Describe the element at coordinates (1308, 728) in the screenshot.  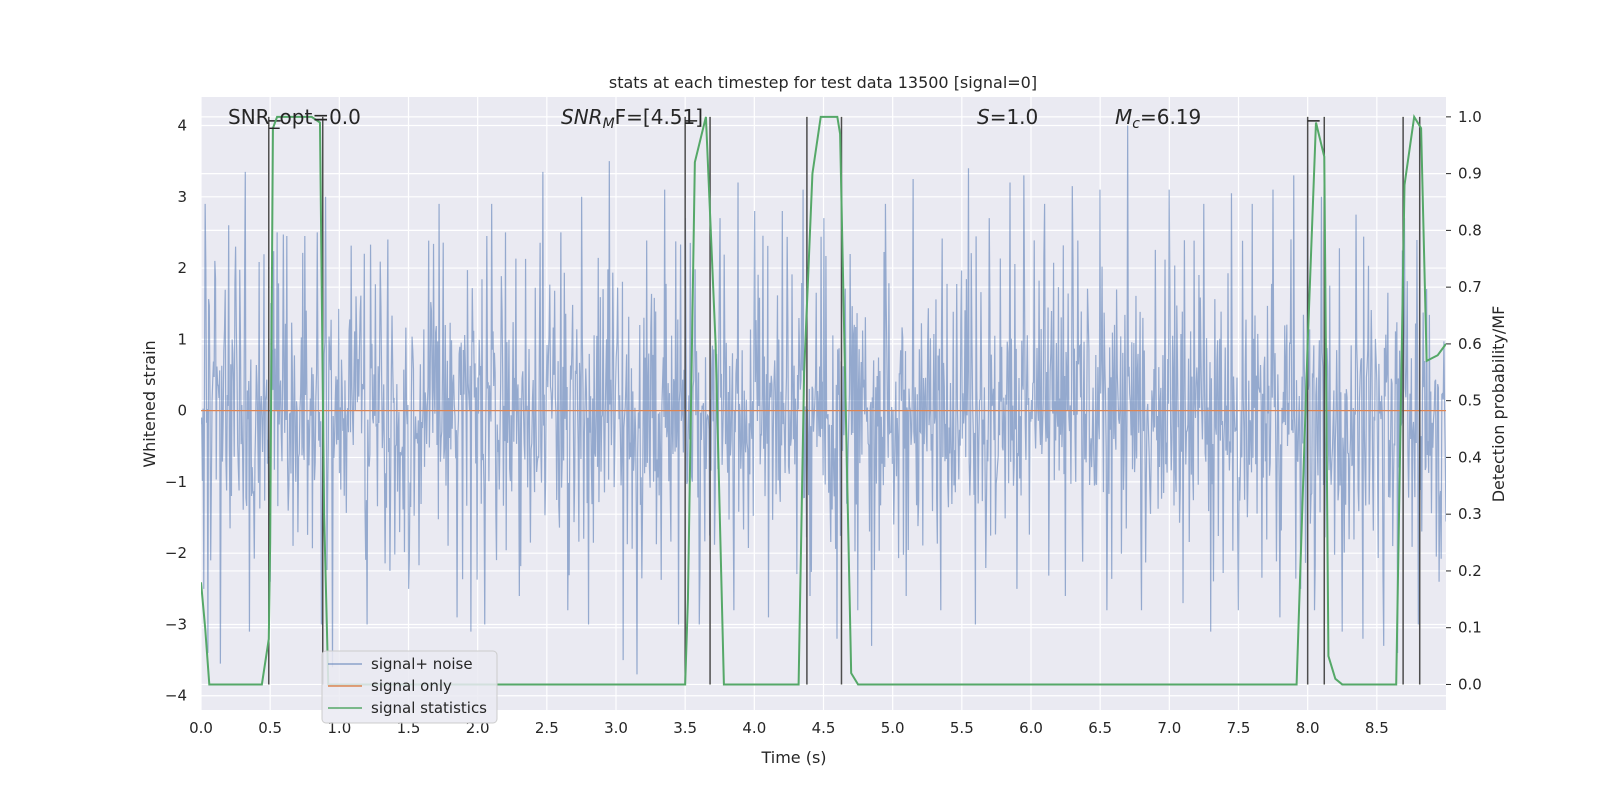
I see `x-tick-label-16: 8.0` at that location.